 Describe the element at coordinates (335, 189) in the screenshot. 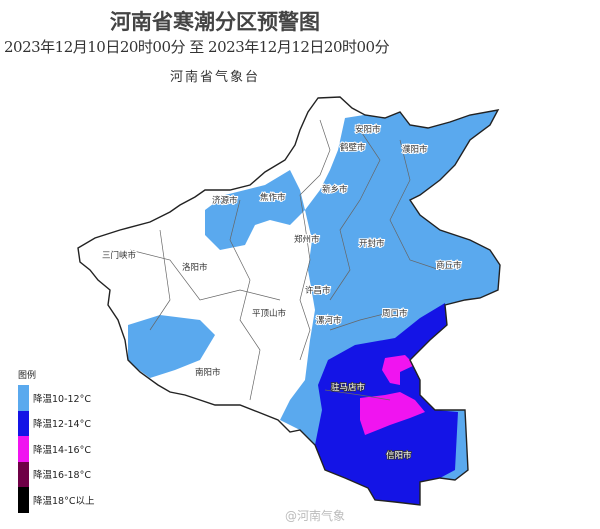

I see `city-label-xinxiang: 新乡市` at that location.